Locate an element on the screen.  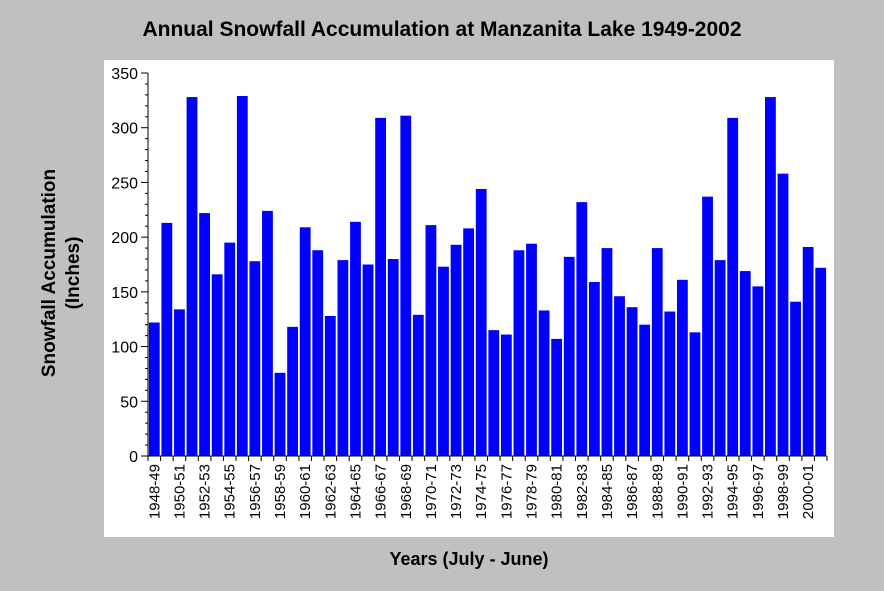
x-tick-label: 1994-95 is located at coordinates (733, 491).